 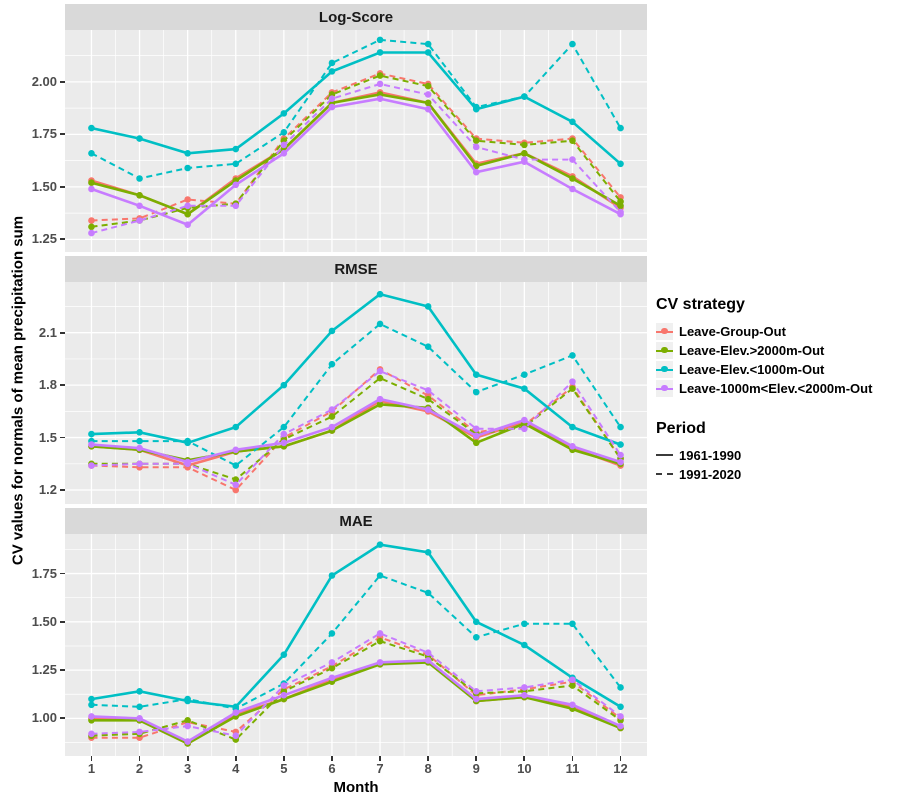 I want to click on x-tick-label: 9, so click(x=476, y=768).